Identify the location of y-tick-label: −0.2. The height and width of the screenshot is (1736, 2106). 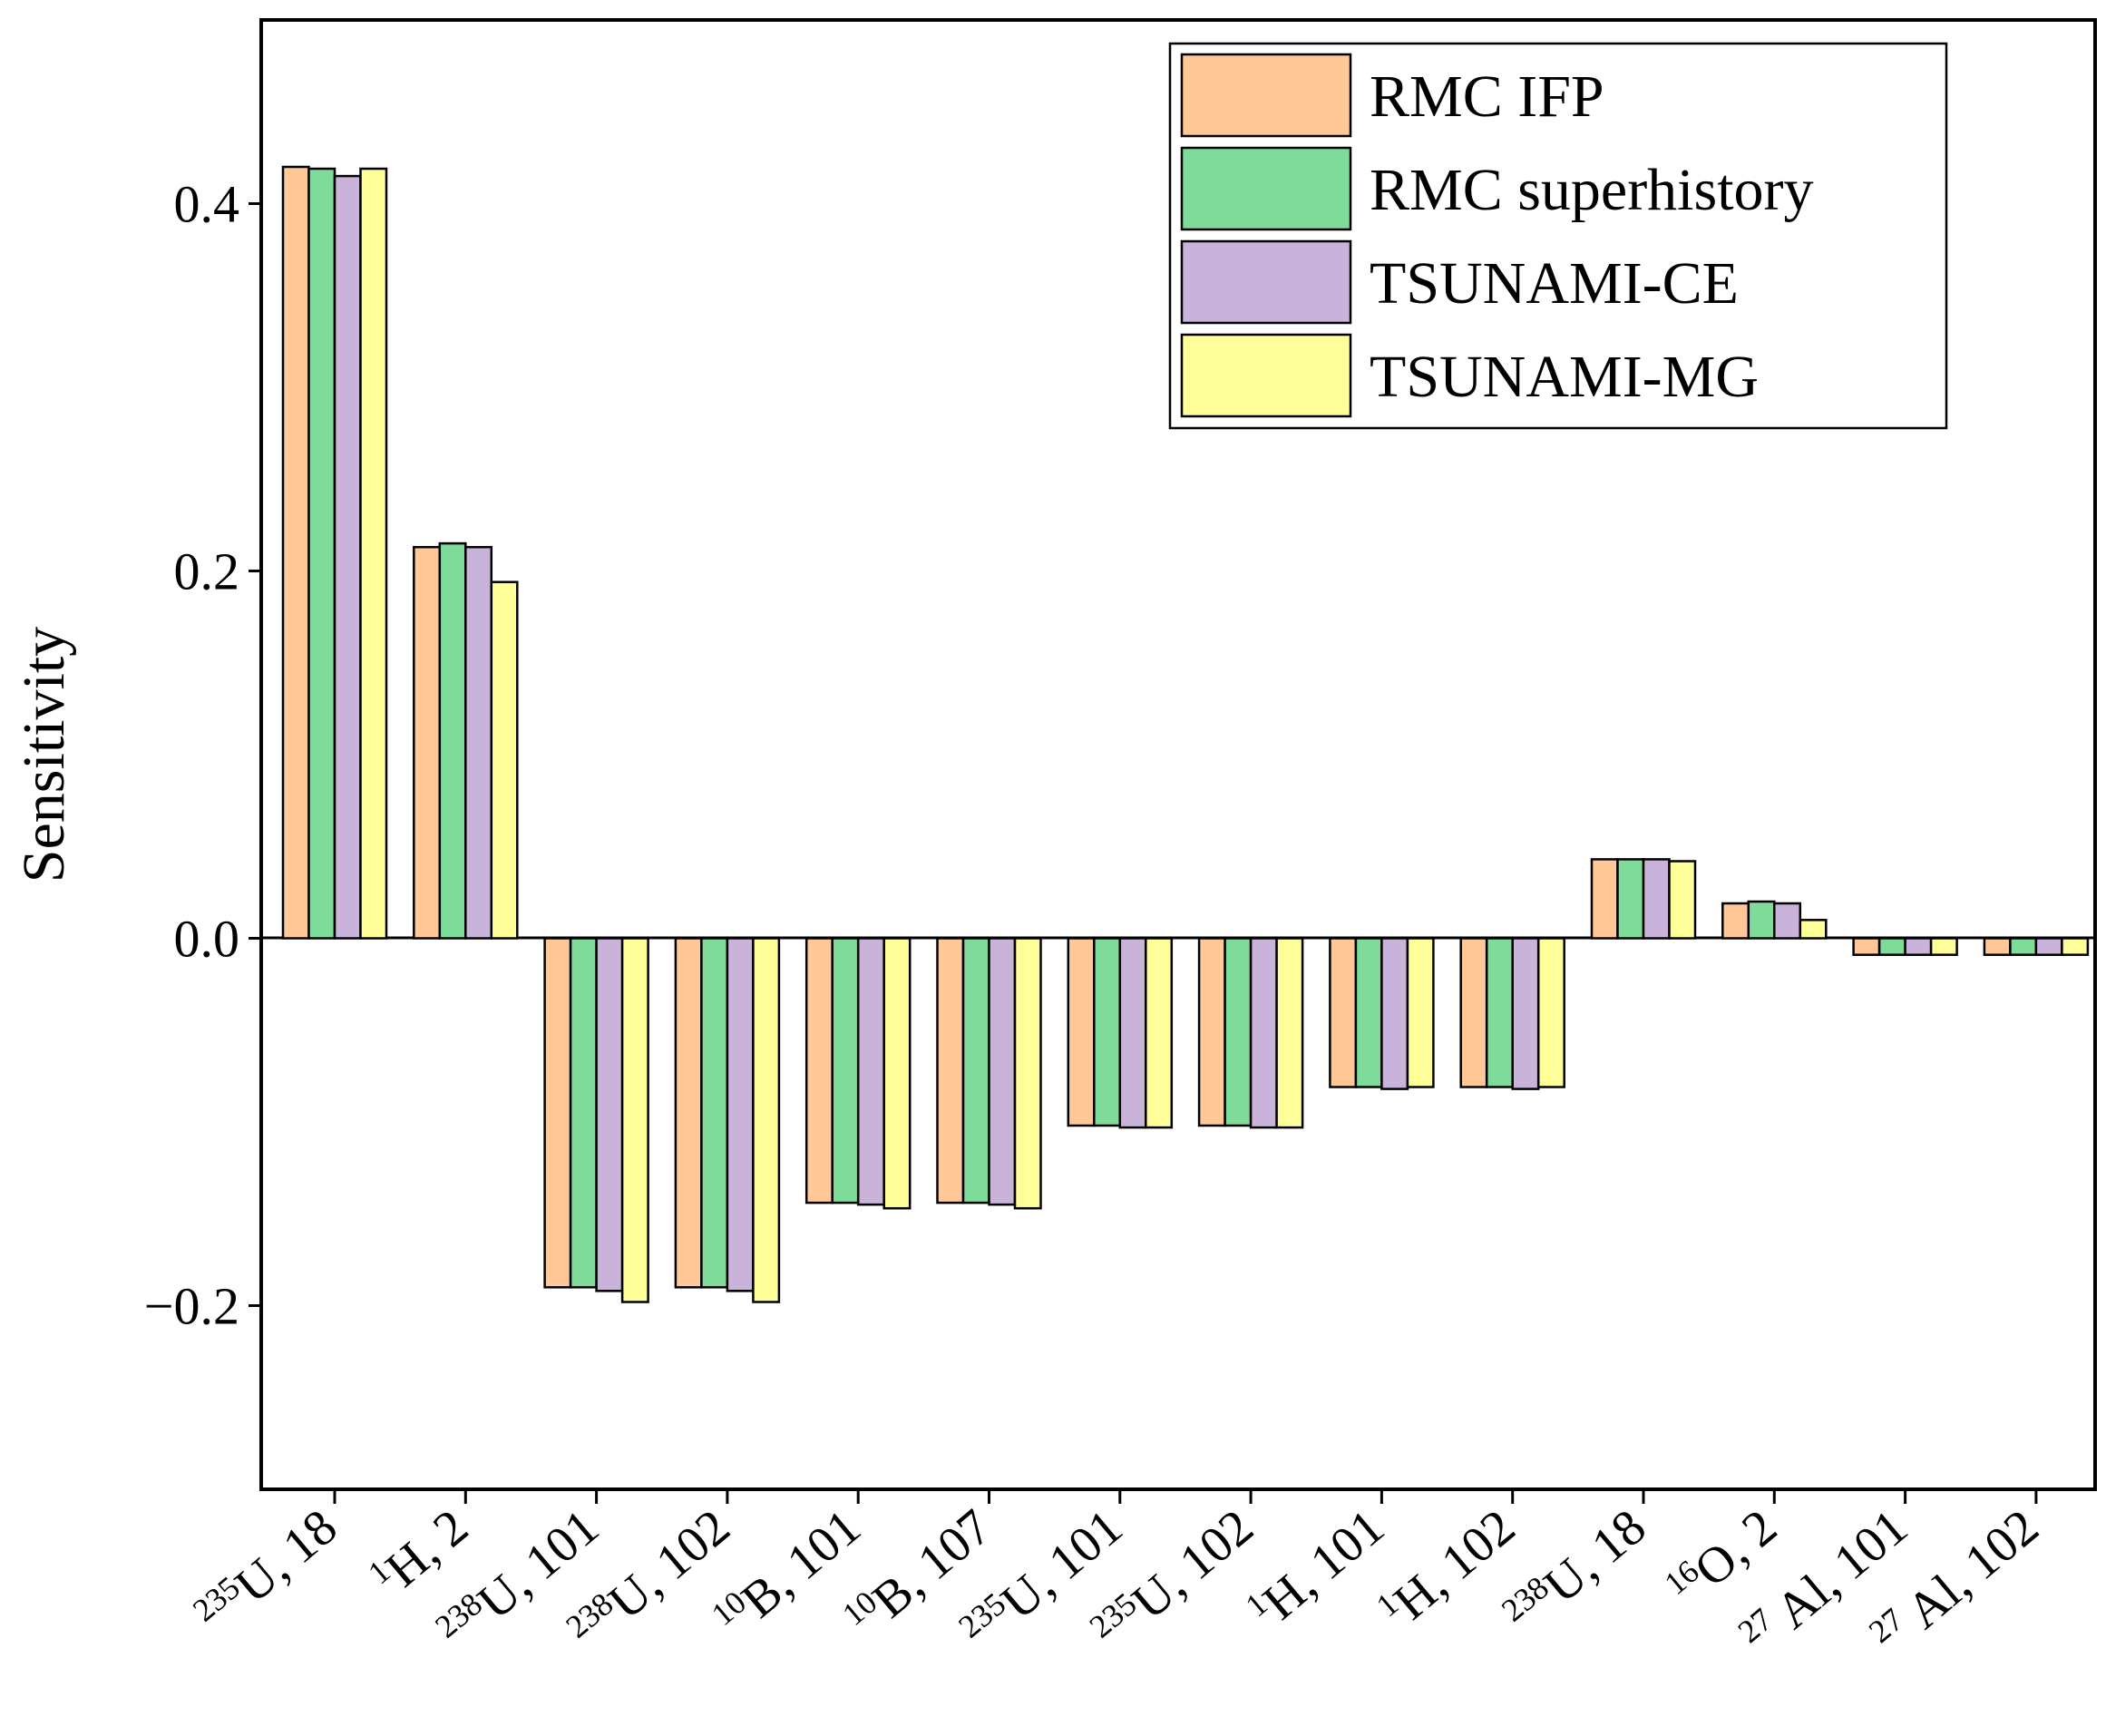
(191, 1306).